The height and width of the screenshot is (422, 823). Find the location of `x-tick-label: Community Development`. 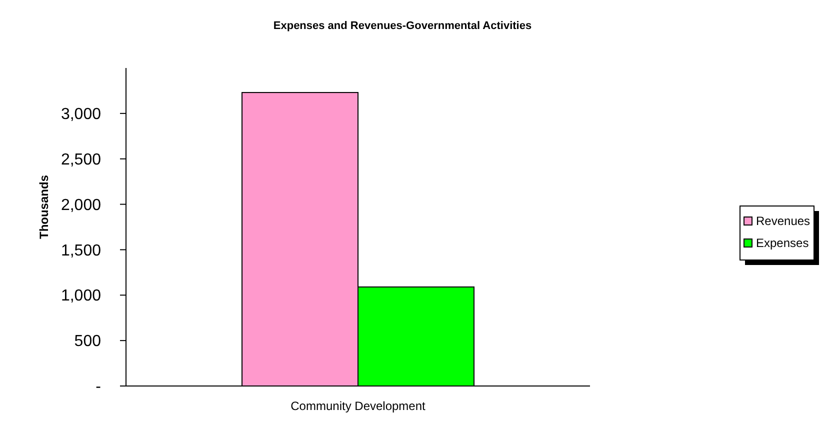

x-tick-label: Community Development is located at coordinates (358, 406).